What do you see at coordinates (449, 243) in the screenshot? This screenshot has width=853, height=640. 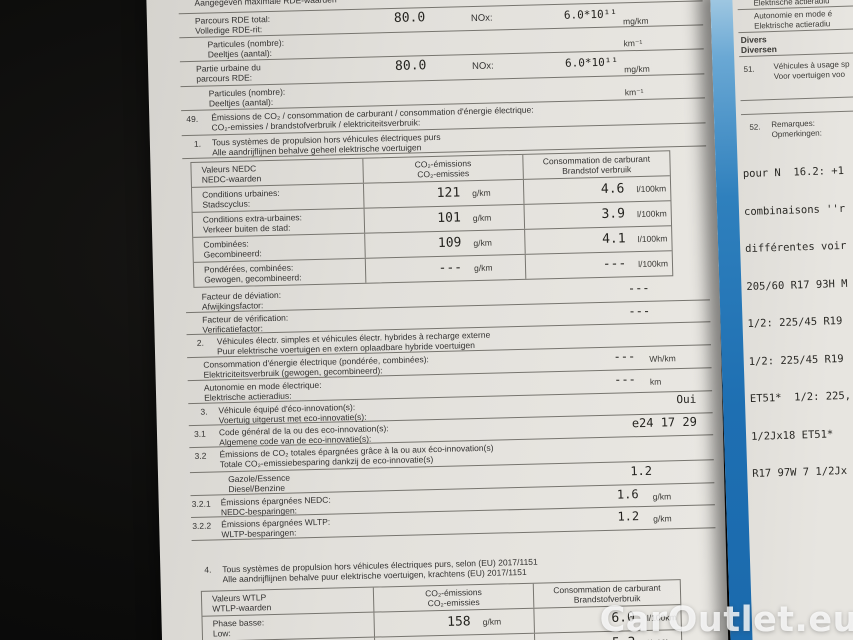 I see `co2-value: 109` at bounding box center [449, 243].